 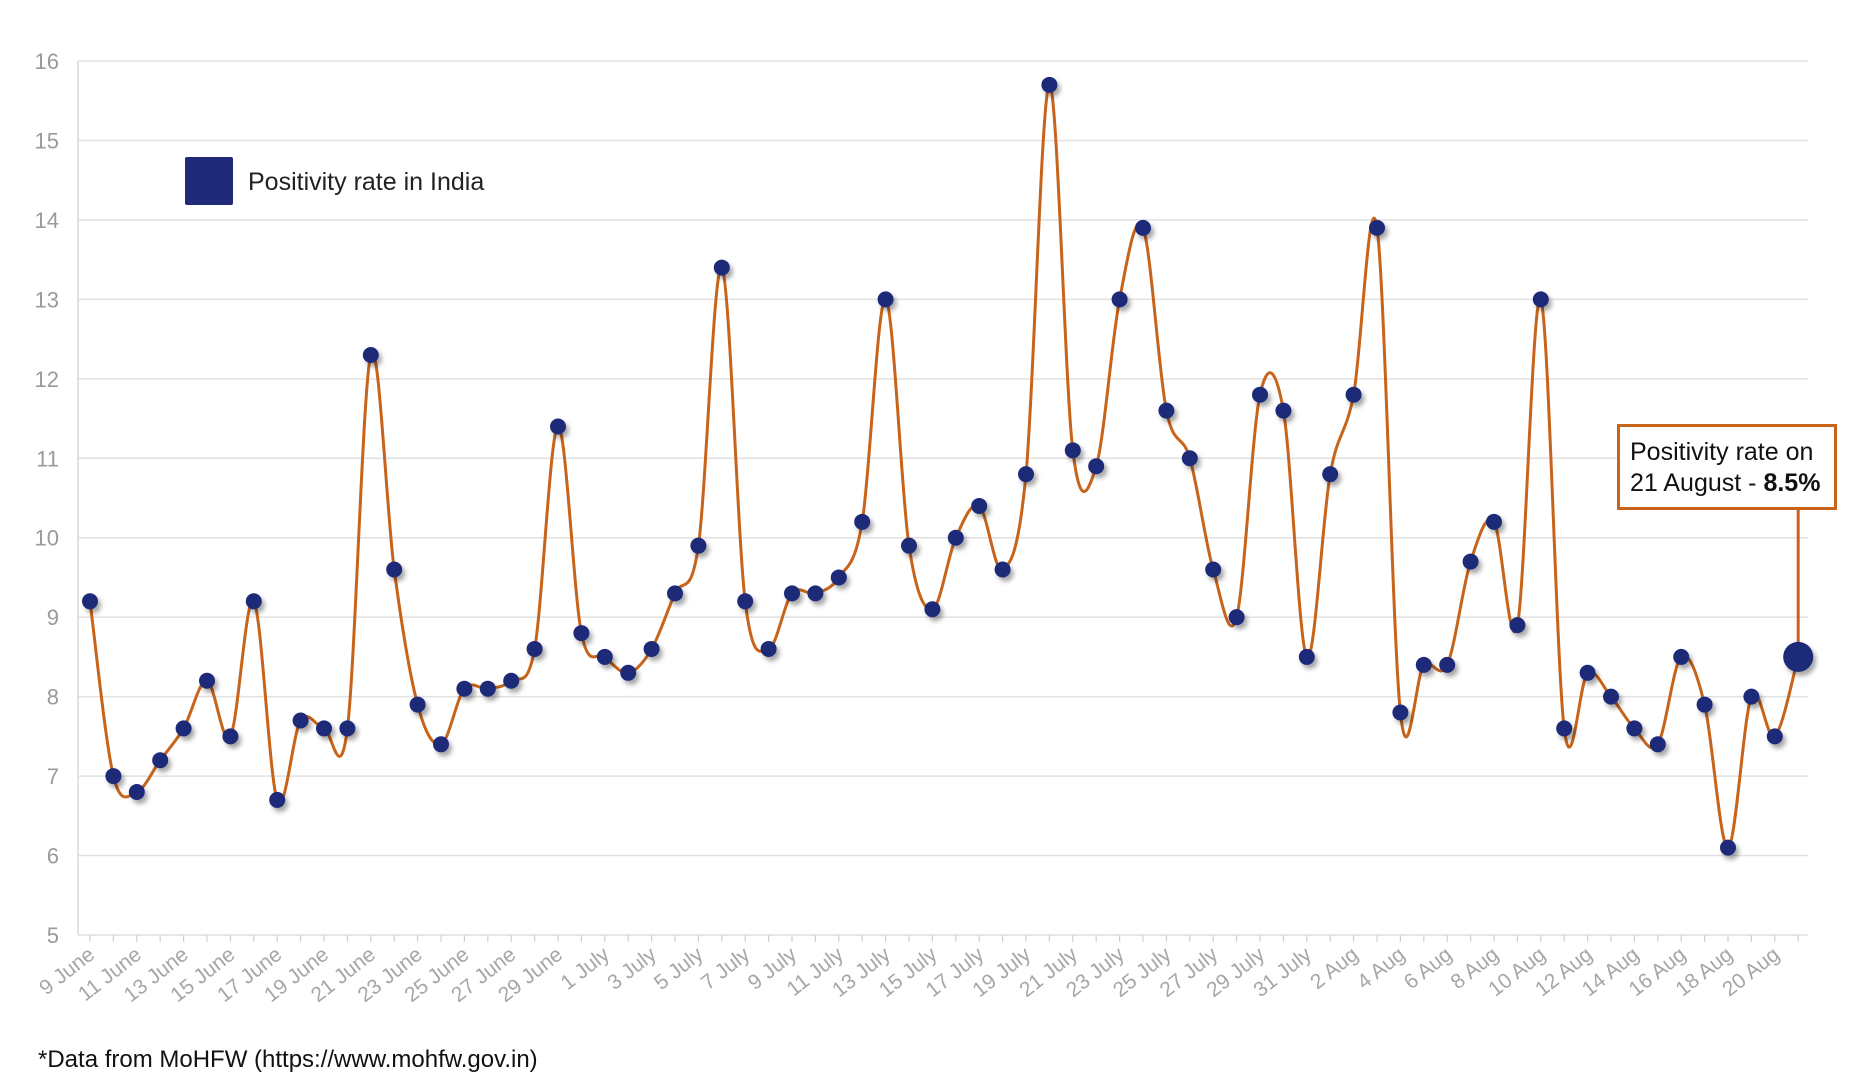 What do you see at coordinates (366, 182) in the screenshot?
I see `legend-label: Positivity rate in India` at bounding box center [366, 182].